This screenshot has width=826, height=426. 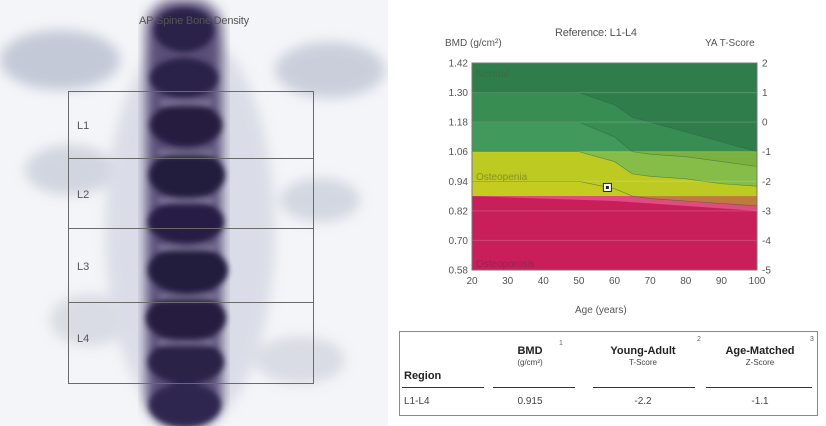 I want to click on cell-t-score: -2.2, so click(x=643, y=401).